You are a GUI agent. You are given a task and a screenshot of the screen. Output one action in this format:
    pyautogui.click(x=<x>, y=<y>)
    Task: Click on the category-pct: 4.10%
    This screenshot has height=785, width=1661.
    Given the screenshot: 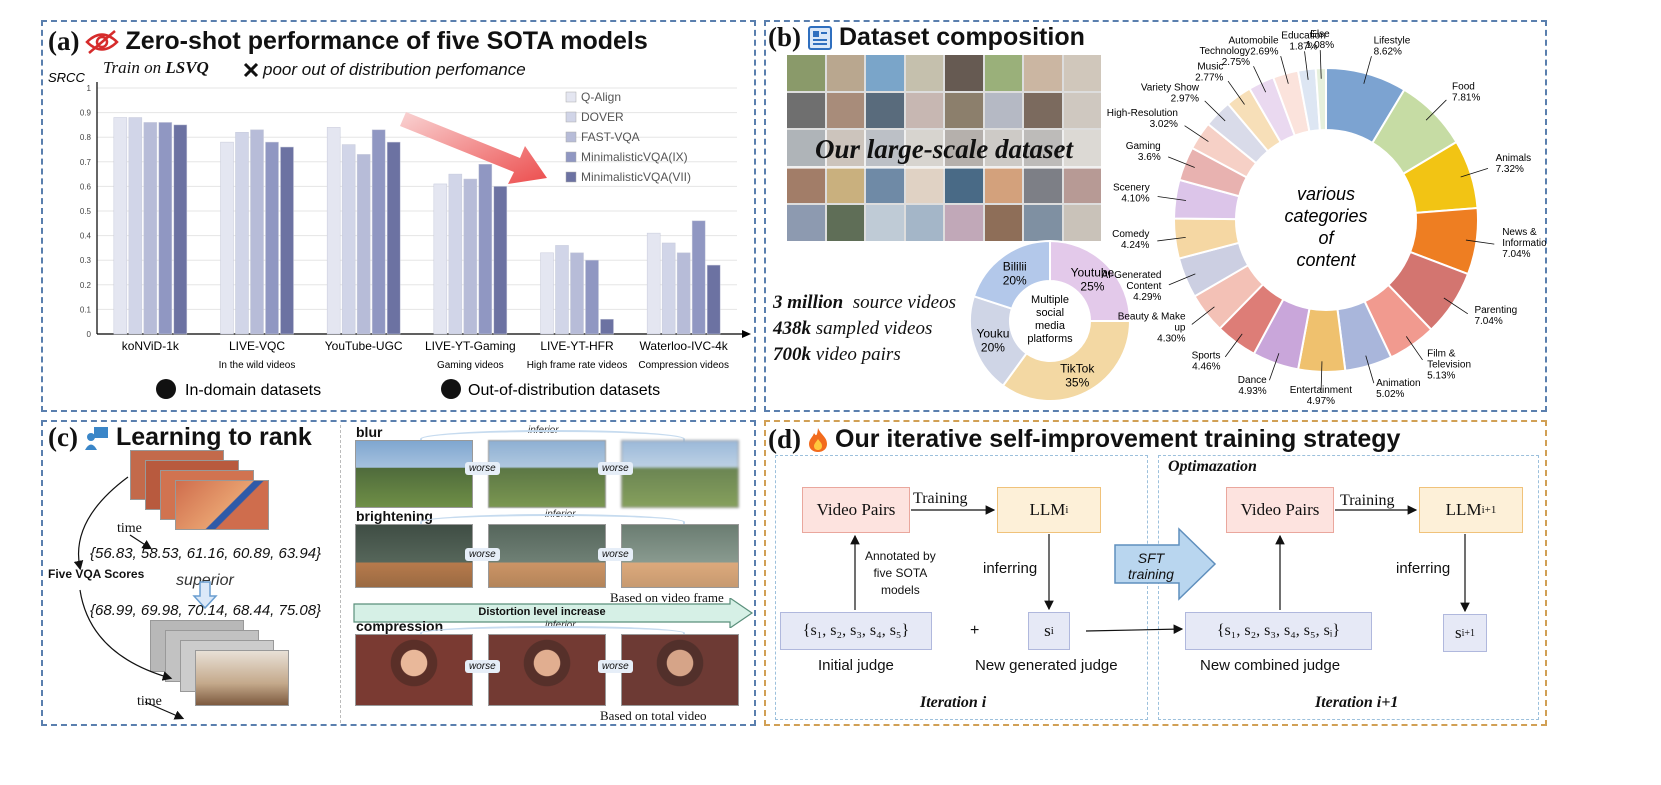 What is the action you would take?
    pyautogui.click(x=1135, y=198)
    